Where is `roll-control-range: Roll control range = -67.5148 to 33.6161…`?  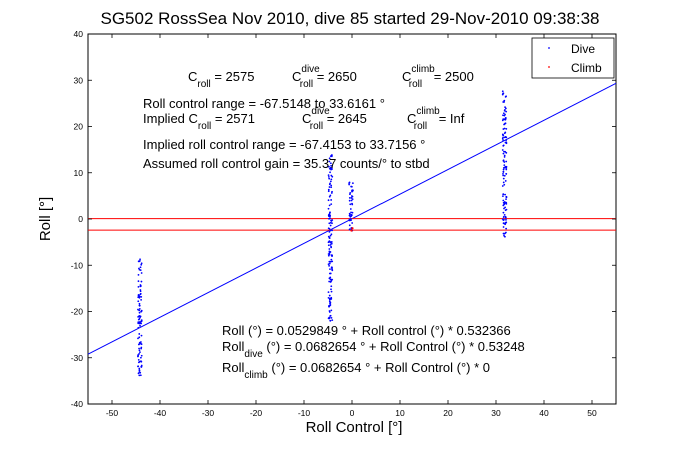
roll-control-range: Roll control range = -67.5148 to 33.6161… is located at coordinates (264, 103).